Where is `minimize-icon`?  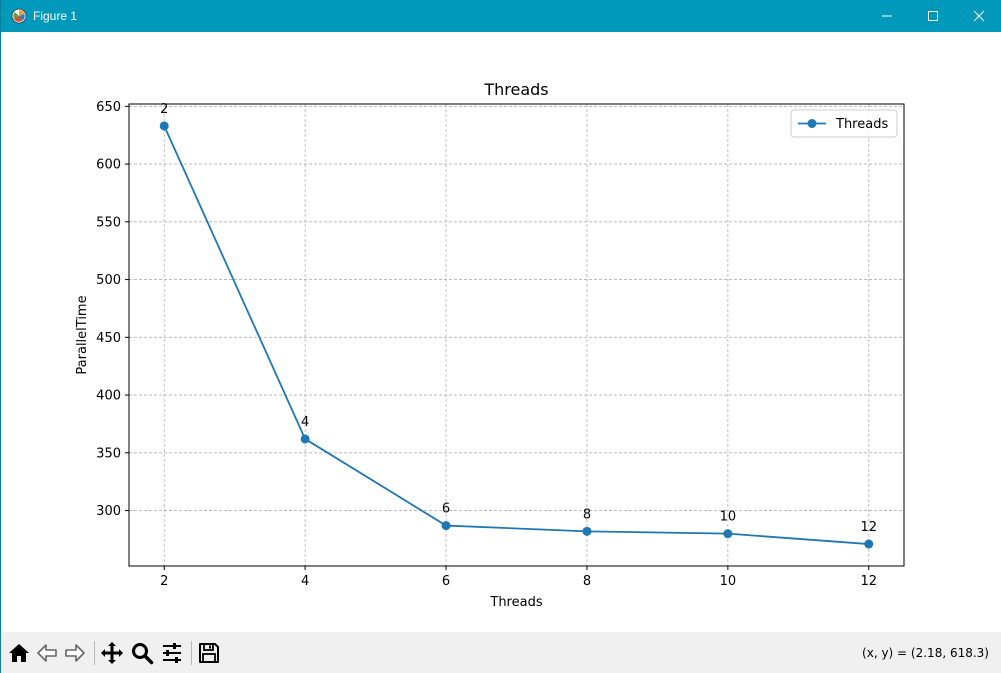
minimize-icon is located at coordinates (887, 16).